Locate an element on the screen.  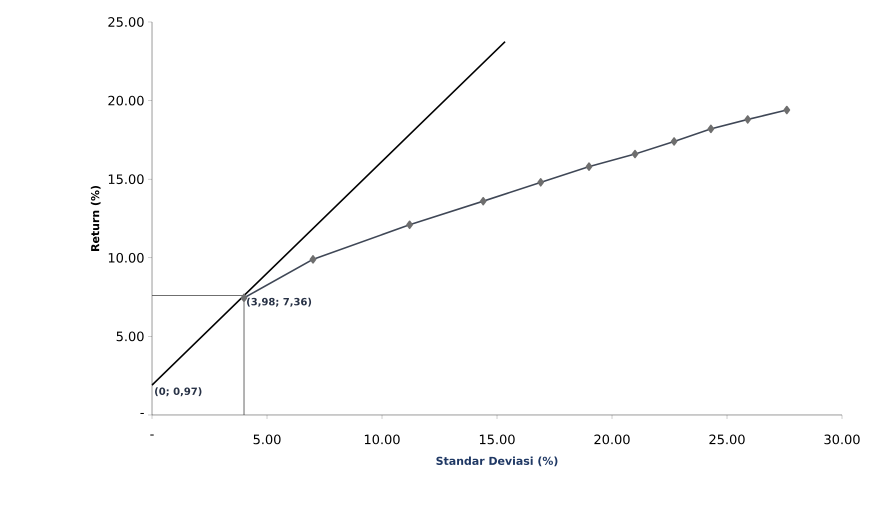
y-tick-label: 5.00 is located at coordinates (130, 336).